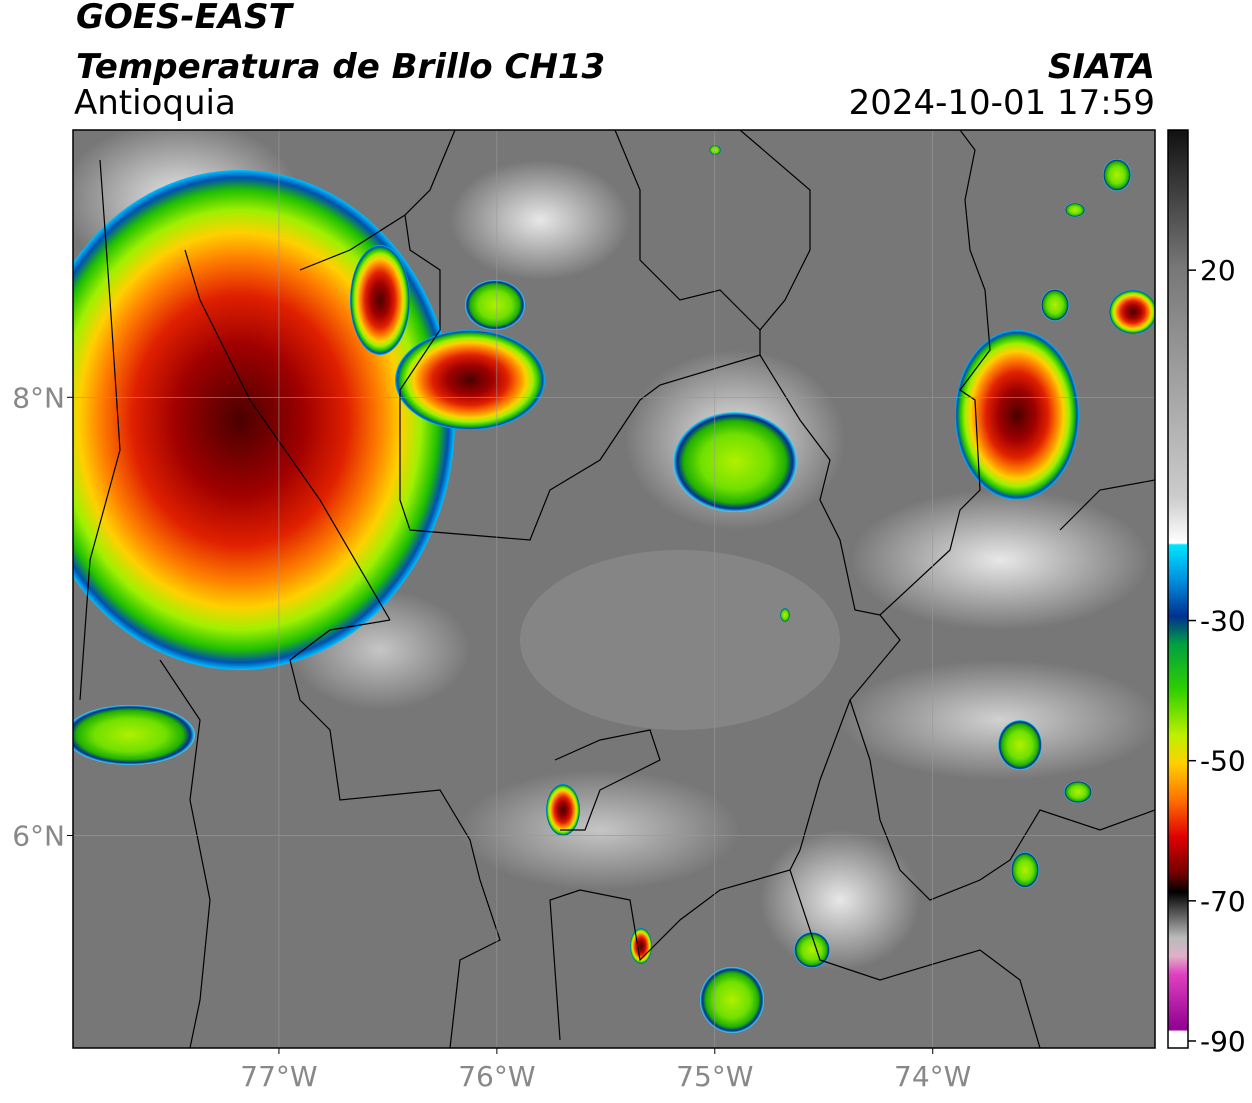 The image size is (1252, 1103). Describe the element at coordinates (155, 103) in the screenshot. I see `region: Antioquia` at that location.